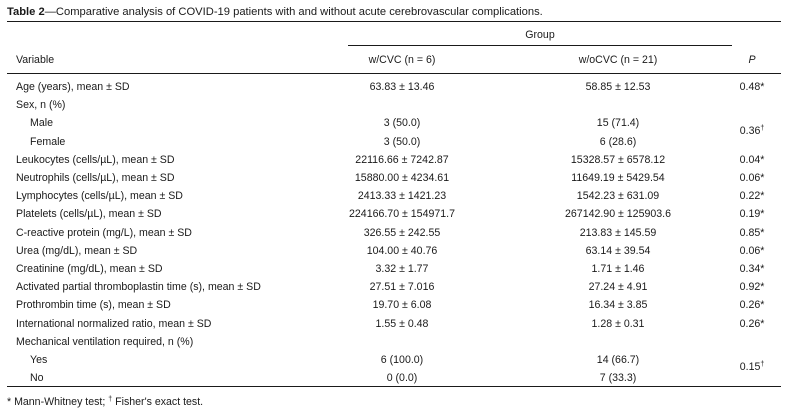 The height and width of the screenshot is (413, 788). I want to click on row-label: Urea (mg/dL), mean ± SD, so click(77, 251).